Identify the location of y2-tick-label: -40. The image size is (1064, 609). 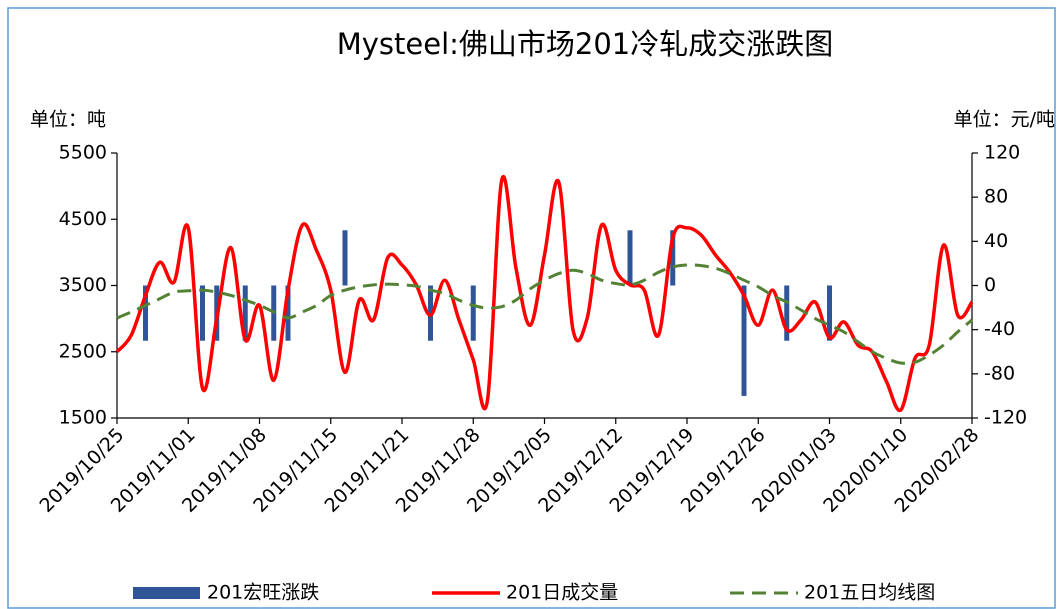
(999, 329).